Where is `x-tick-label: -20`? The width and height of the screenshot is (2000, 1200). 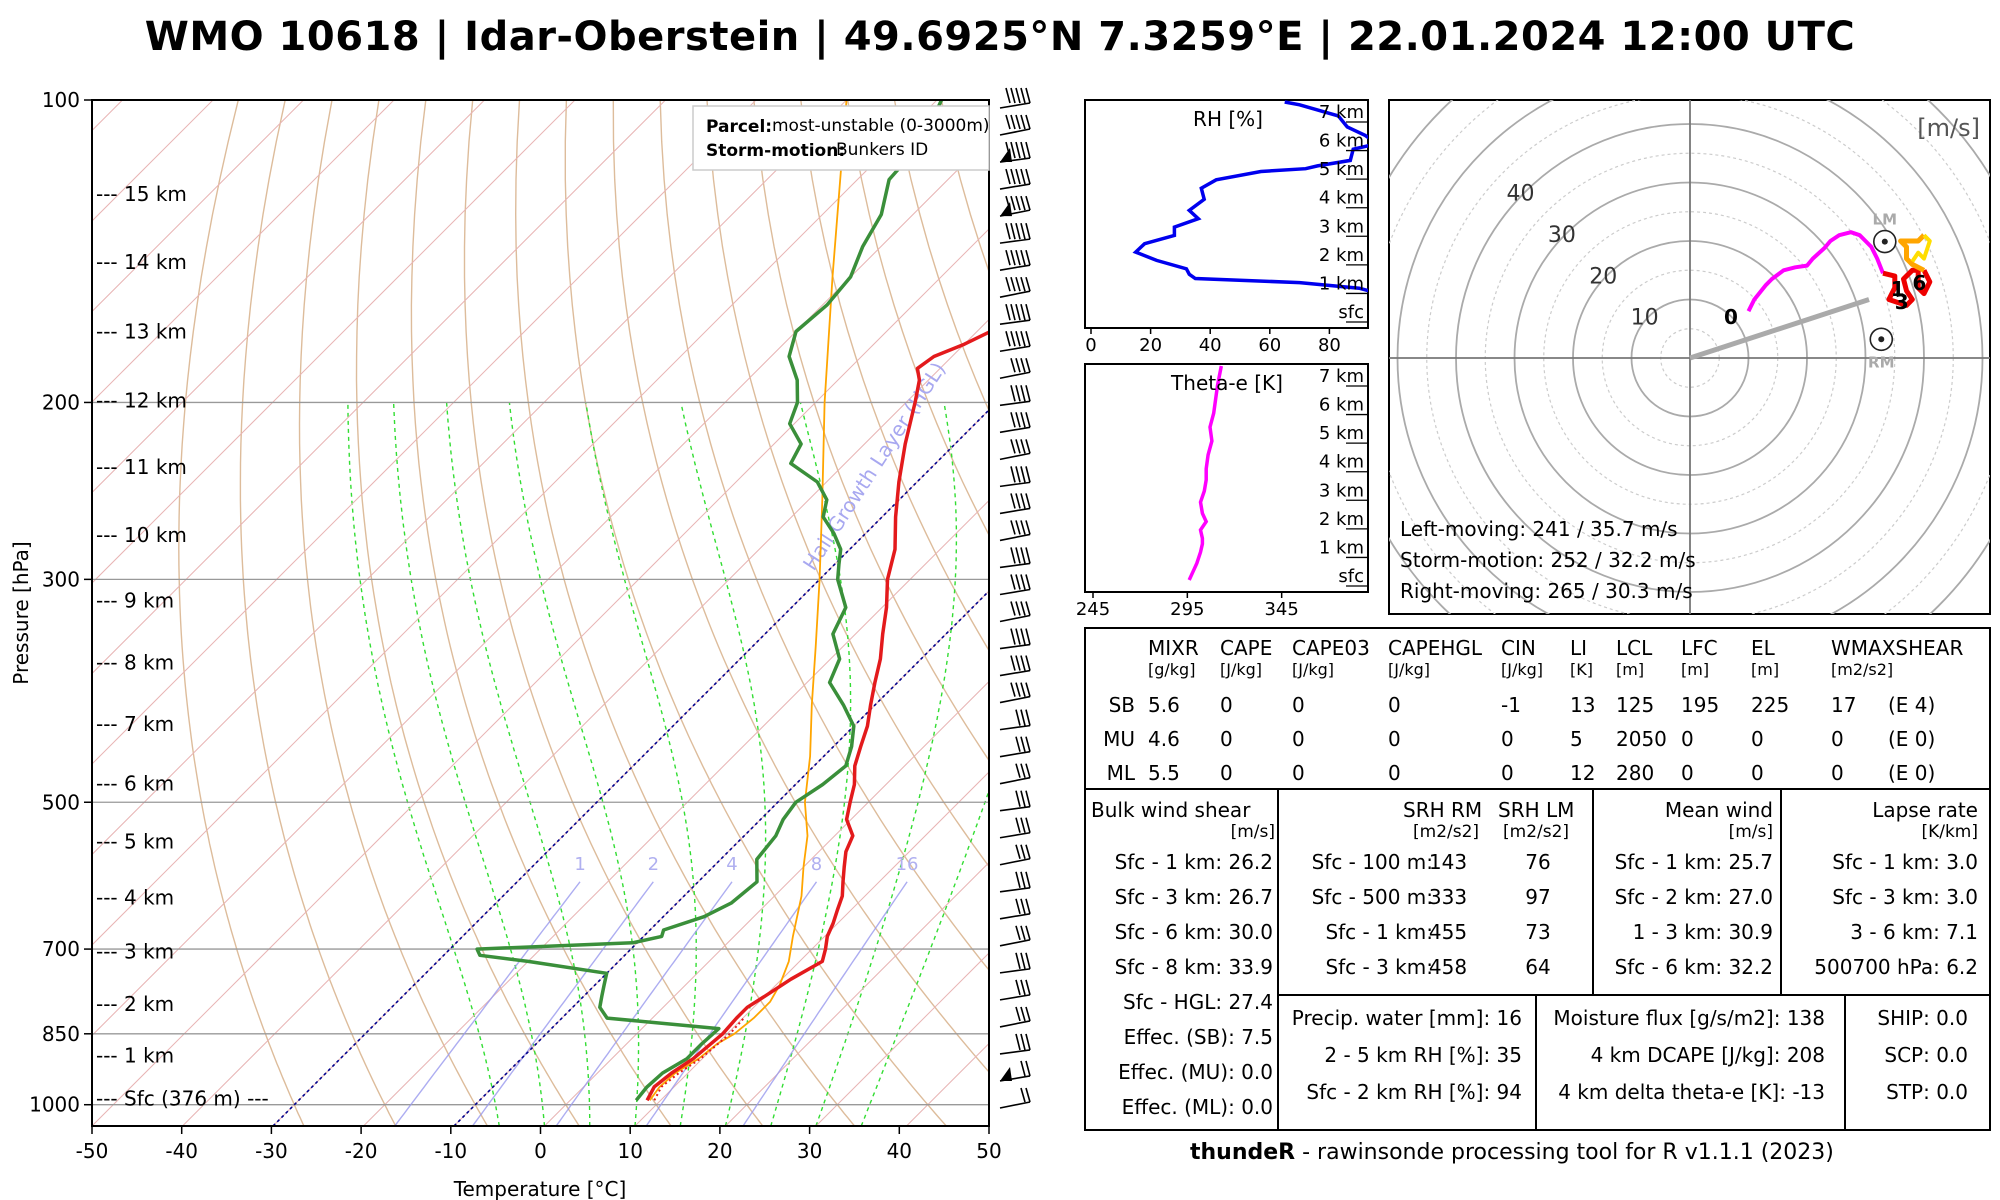
x-tick-label: -20 is located at coordinates (361, 1151).